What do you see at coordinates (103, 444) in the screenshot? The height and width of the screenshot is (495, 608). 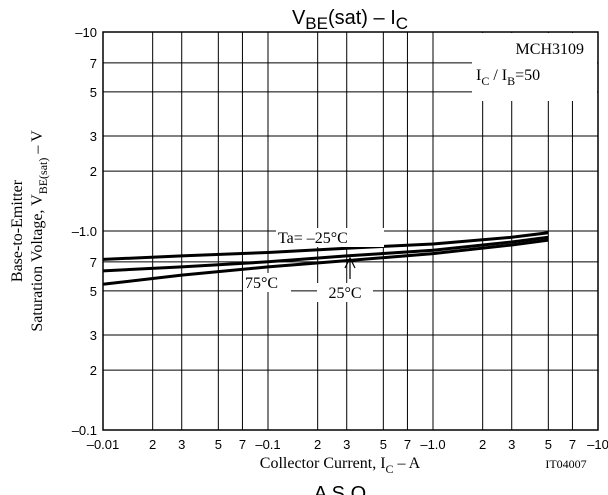 I see `x-tick-label: –0.01` at bounding box center [103, 444].